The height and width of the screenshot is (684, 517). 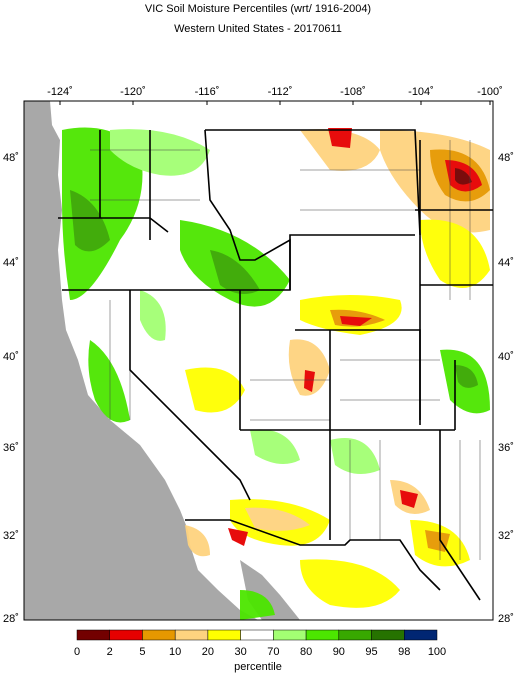 What do you see at coordinates (306, 652) in the screenshot?
I see `colorbar-tick-label: 80` at bounding box center [306, 652].